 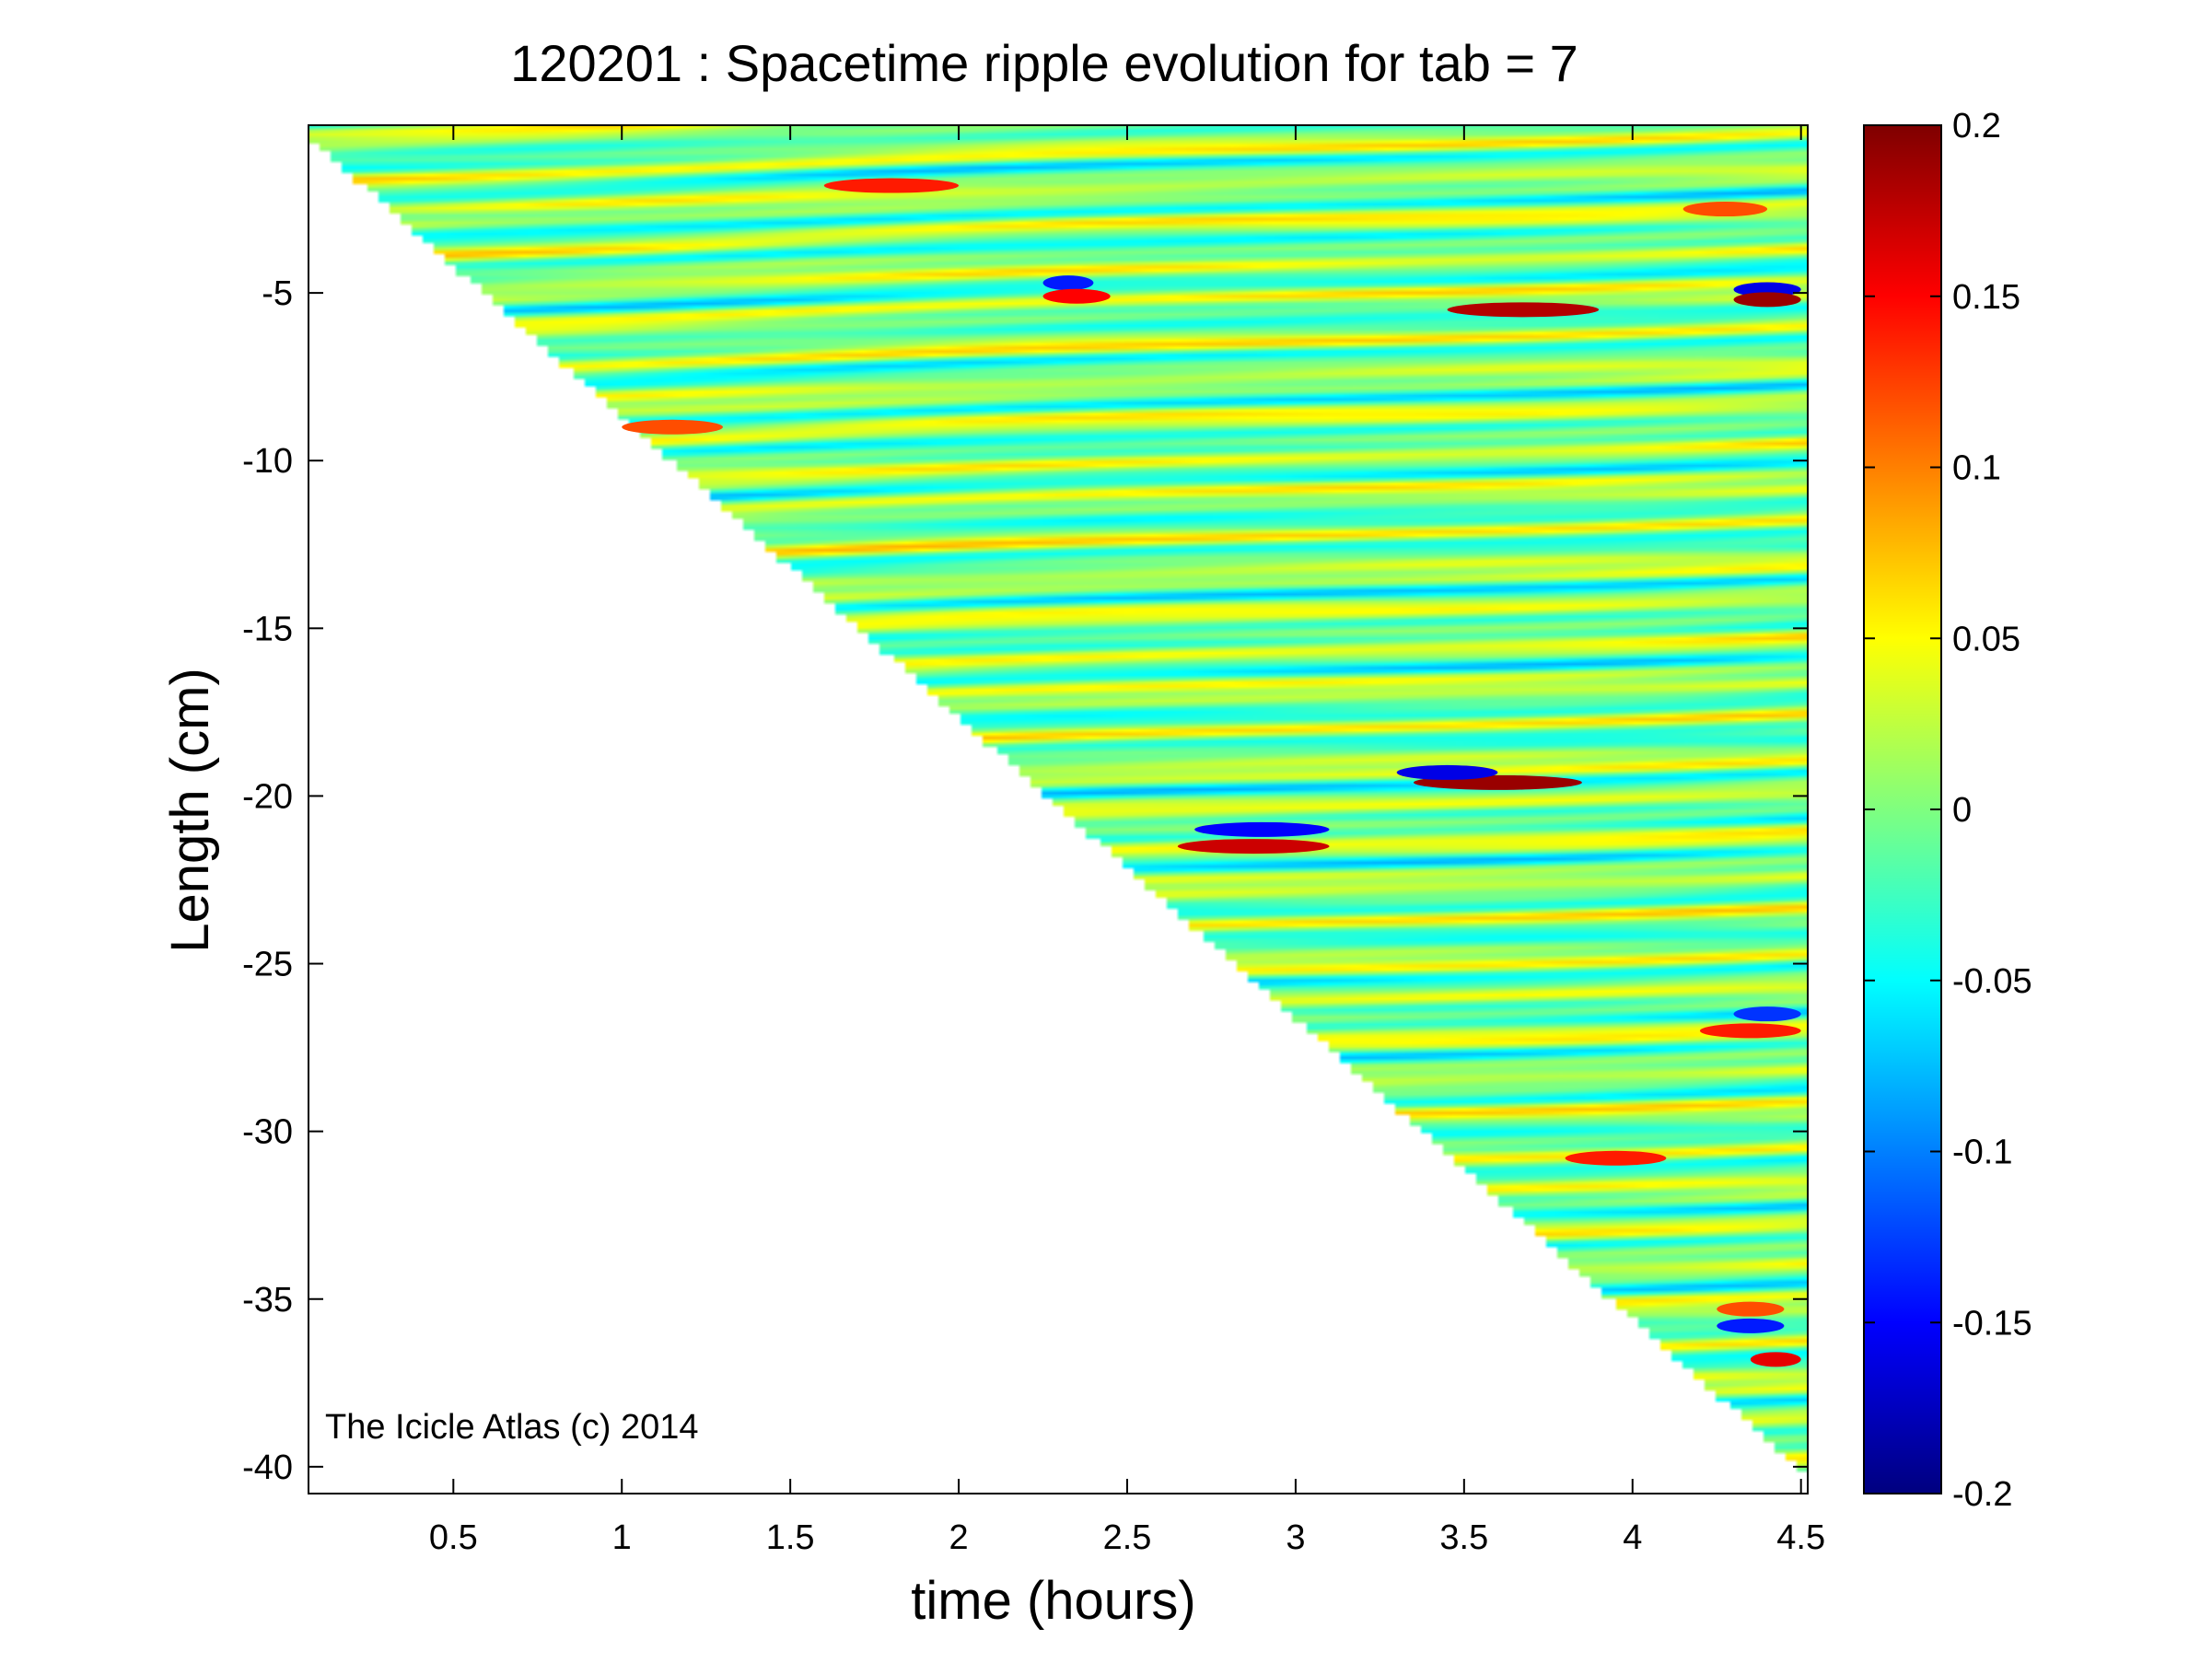 What do you see at coordinates (1127, 1537) in the screenshot?
I see `x-tick-label: 2.5` at bounding box center [1127, 1537].